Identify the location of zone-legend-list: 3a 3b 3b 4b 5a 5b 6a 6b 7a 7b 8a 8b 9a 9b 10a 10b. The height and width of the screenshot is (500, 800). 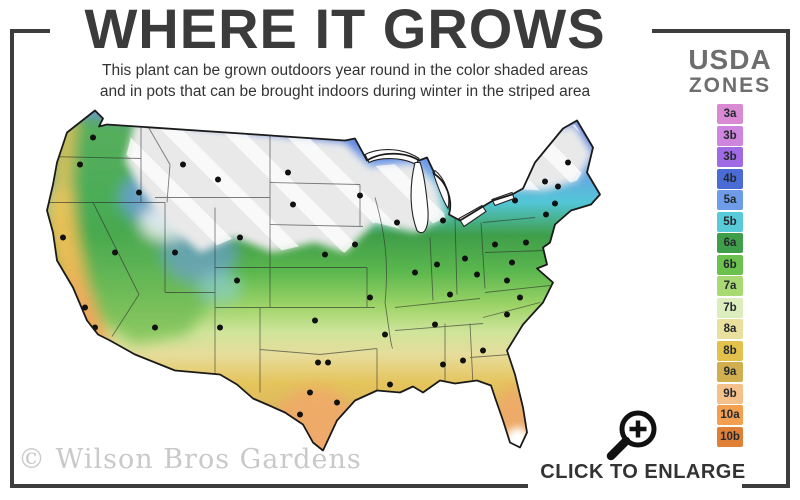
(730, 276).